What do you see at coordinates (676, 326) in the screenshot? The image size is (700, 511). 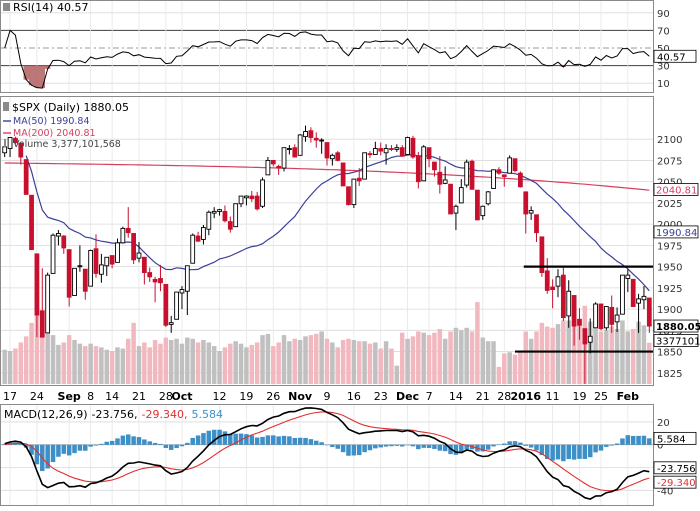 I see `price-last-box` at bounding box center [676, 326].